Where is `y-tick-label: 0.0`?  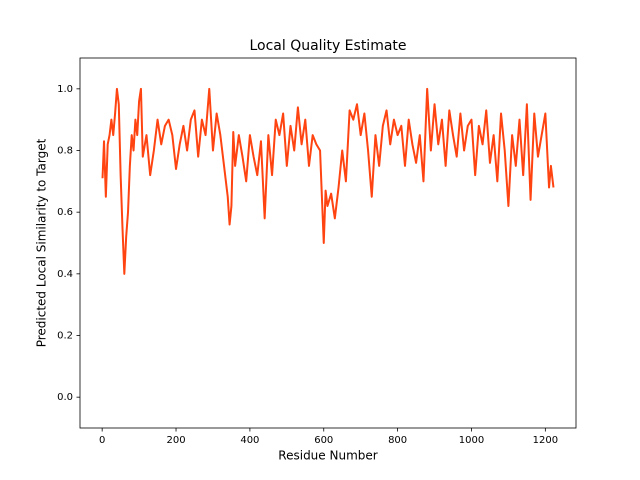 y-tick-label: 0.0 is located at coordinates (65, 397).